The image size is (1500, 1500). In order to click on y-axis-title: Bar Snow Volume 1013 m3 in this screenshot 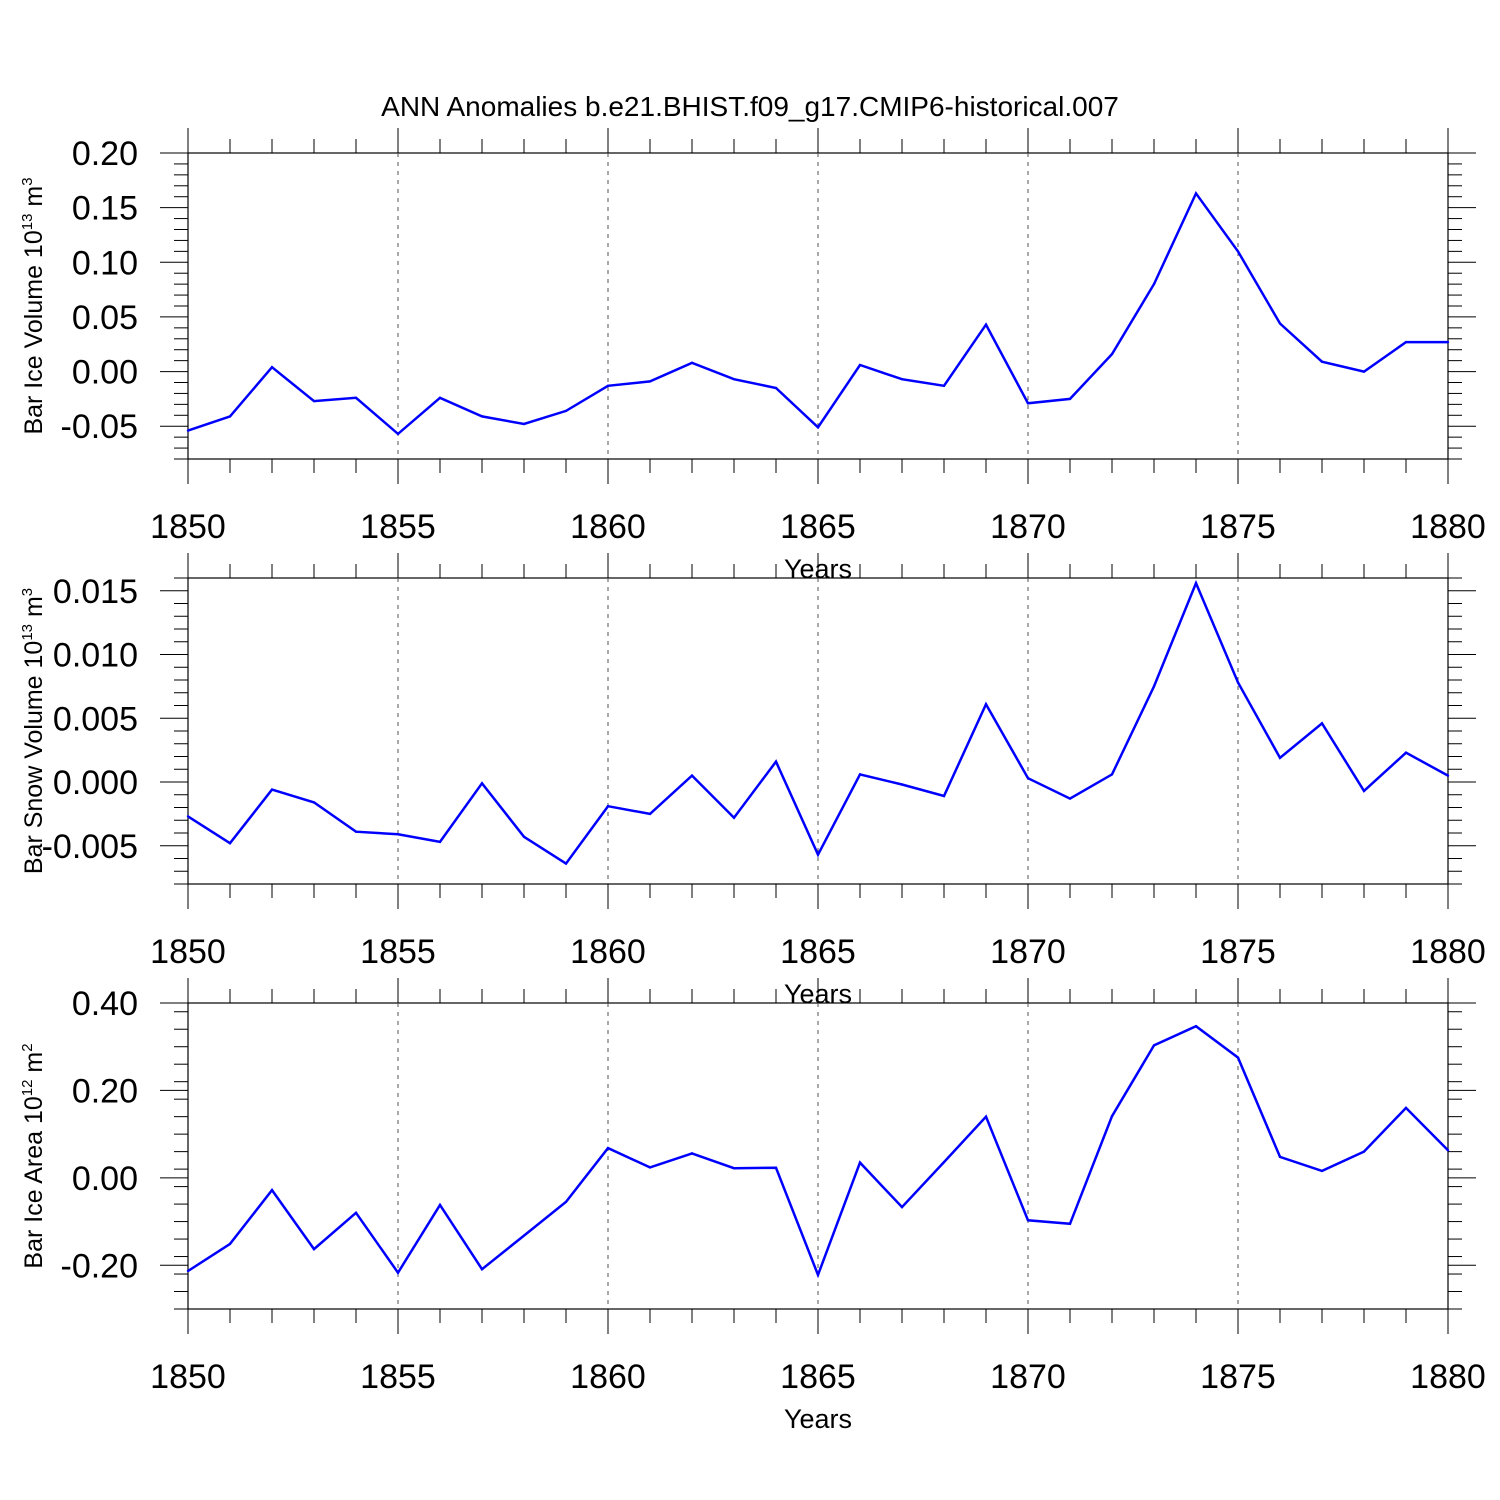, I will do `click(33, 731)`.